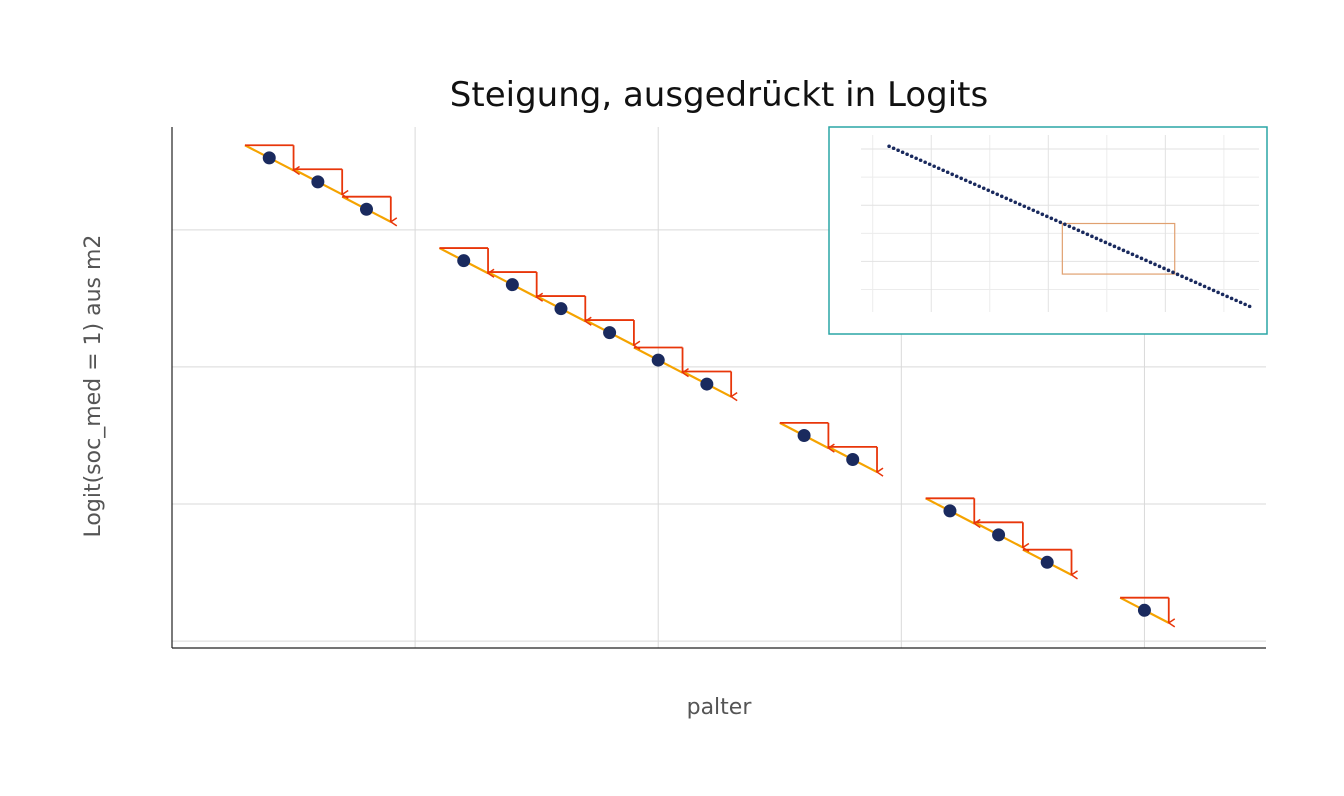  I want to click on x-axis-title: palter, so click(720, 707).